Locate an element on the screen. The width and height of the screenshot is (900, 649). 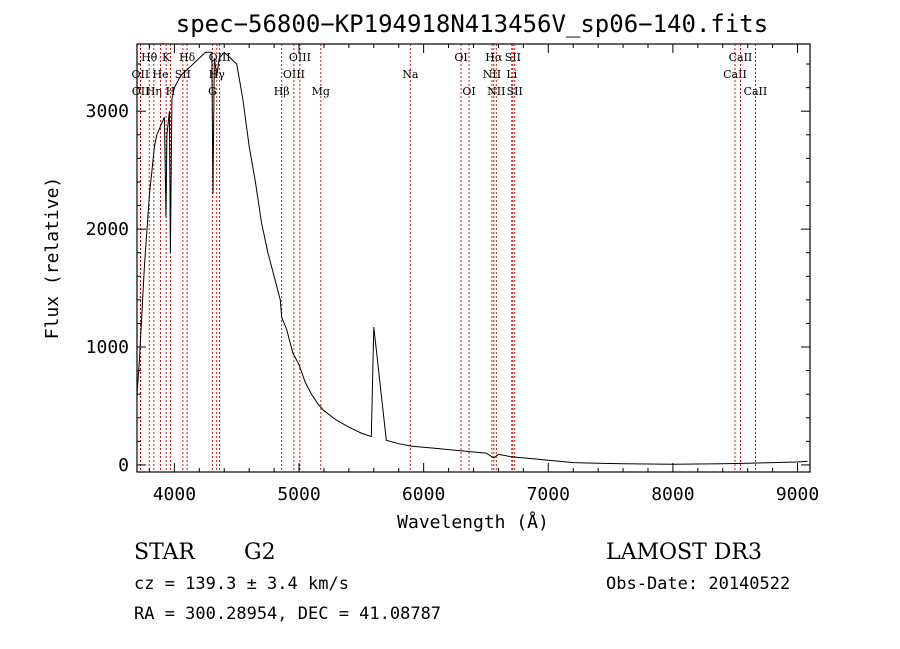
x-tick-label: 6000 is located at coordinates (423, 494).